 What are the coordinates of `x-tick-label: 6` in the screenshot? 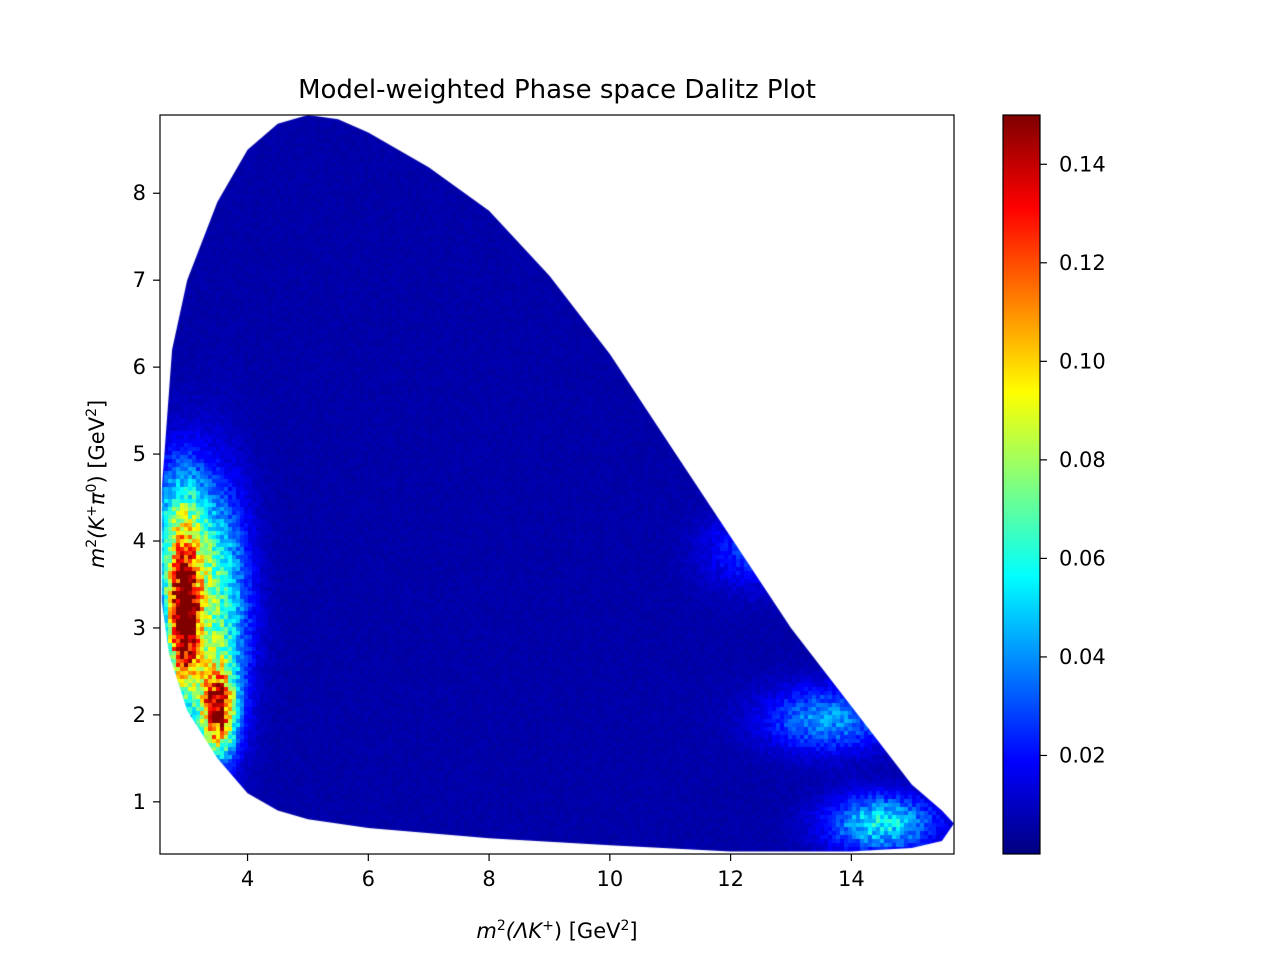 It's located at (368, 879).